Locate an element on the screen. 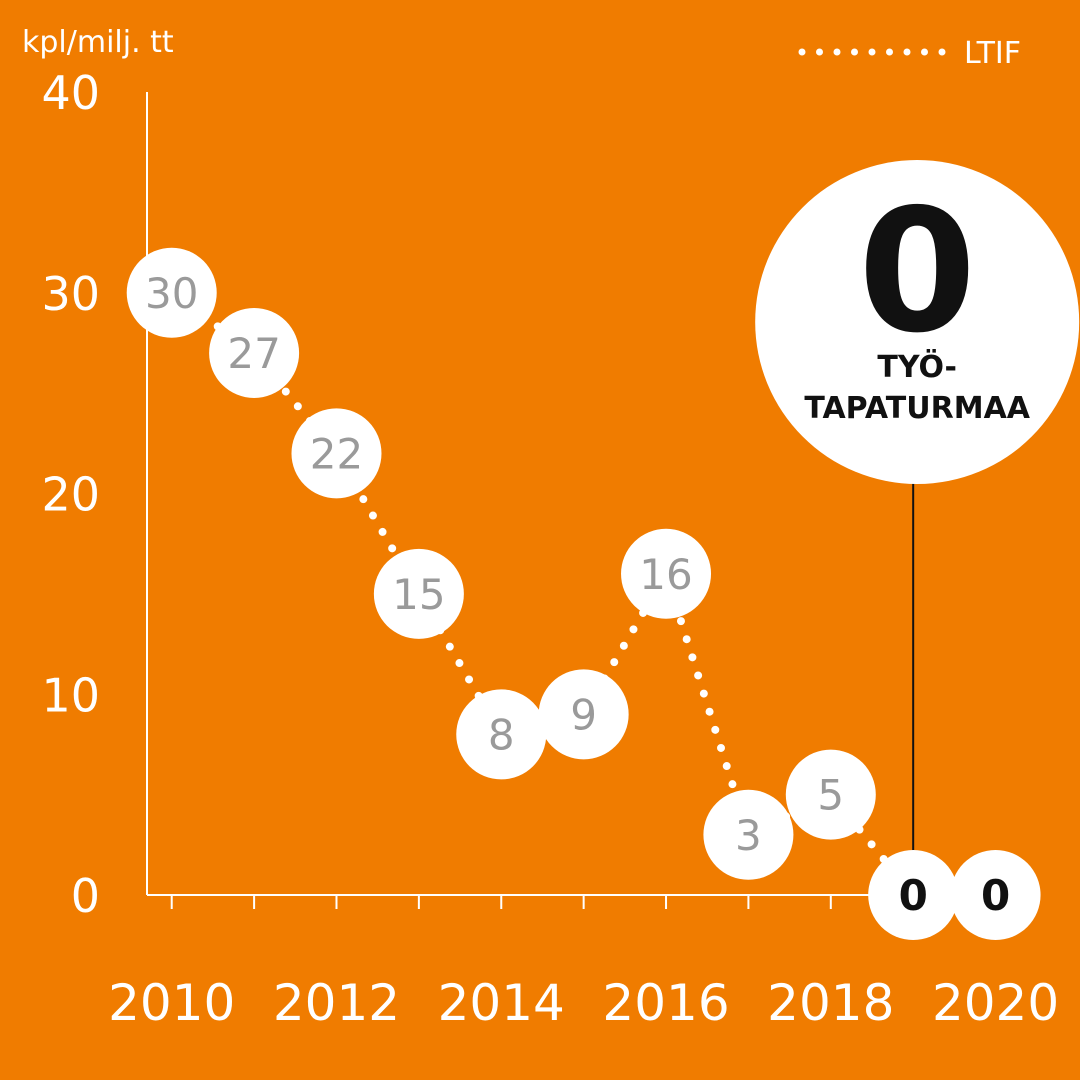  x-tick-label: 2018 is located at coordinates (830, 1003).